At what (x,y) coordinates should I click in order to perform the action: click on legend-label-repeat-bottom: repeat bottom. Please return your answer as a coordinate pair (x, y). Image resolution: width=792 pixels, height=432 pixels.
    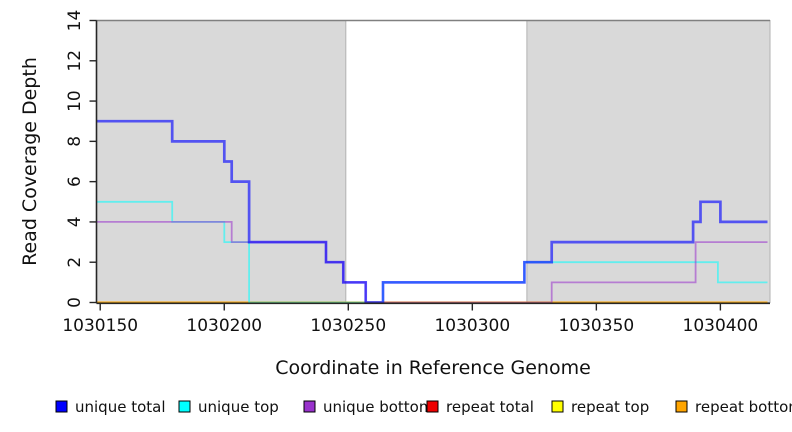
    Looking at the image, I should click on (743, 407).